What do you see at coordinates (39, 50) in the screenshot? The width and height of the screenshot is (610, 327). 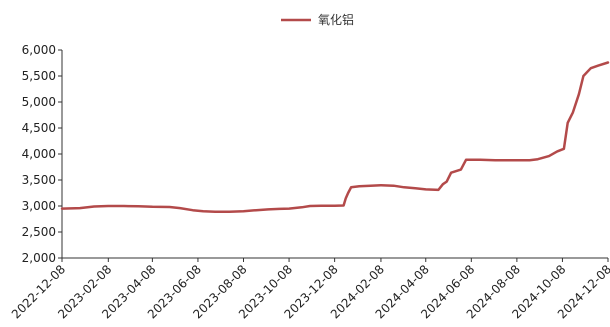 I see `y-tick-label: 6,000` at bounding box center [39, 50].